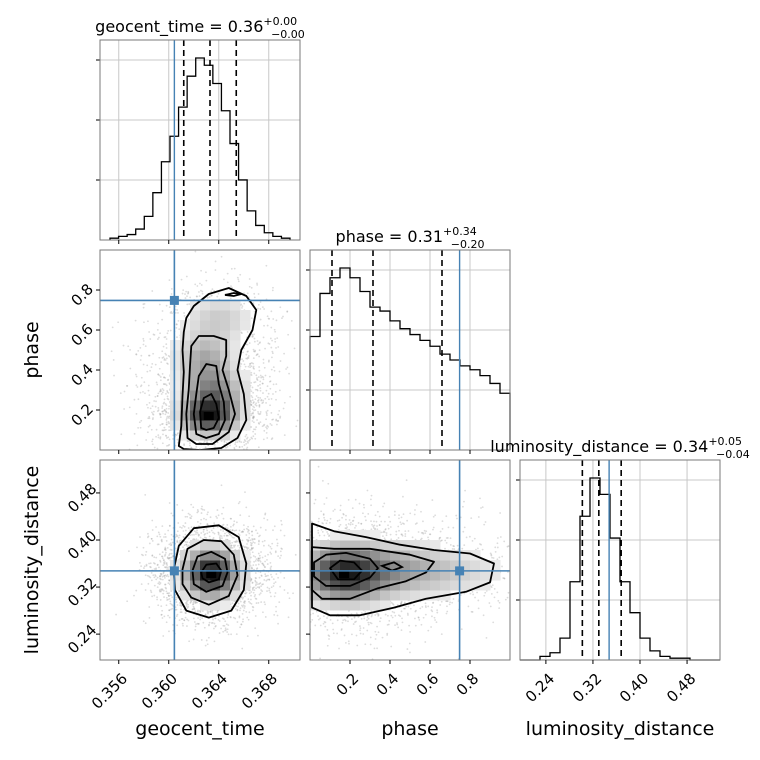  I want to click on density-panel-geocent_time-luminosity_distance, so click(198, 561).